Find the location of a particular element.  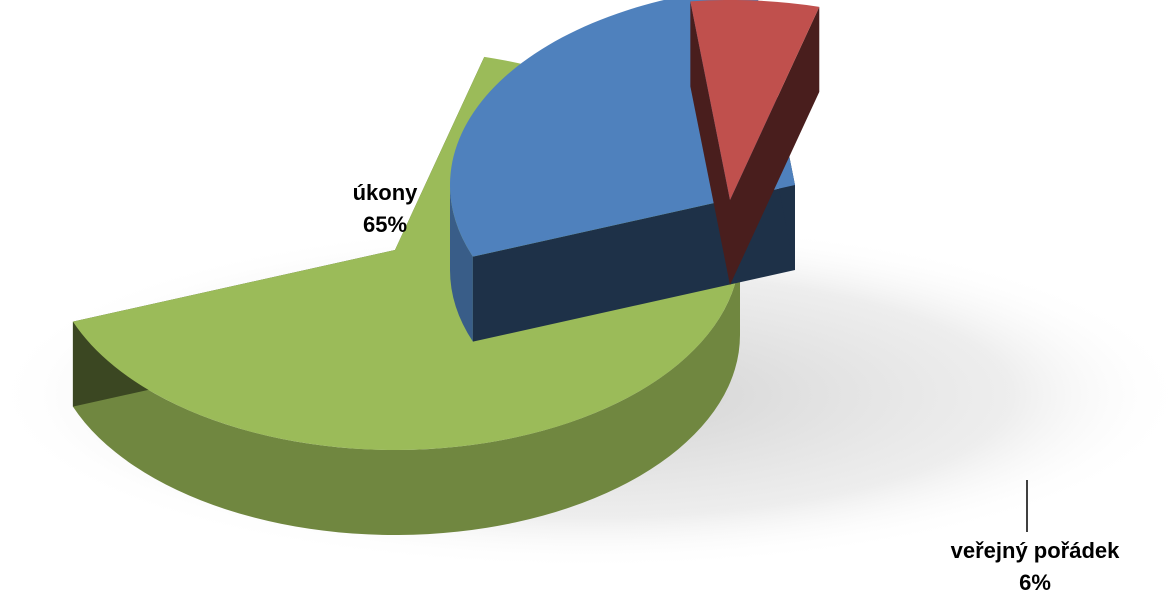

data-label-value-2: 6% is located at coordinates (1035, 582).